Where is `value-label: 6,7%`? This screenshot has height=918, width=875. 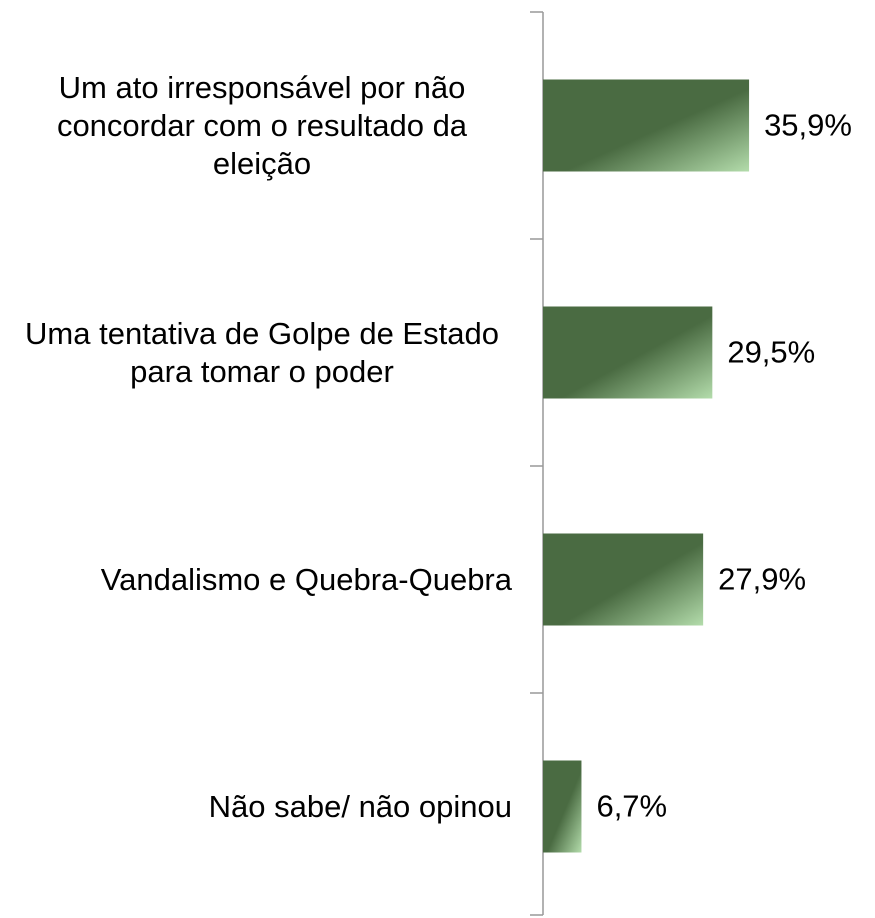 value-label: 6,7% is located at coordinates (631, 806).